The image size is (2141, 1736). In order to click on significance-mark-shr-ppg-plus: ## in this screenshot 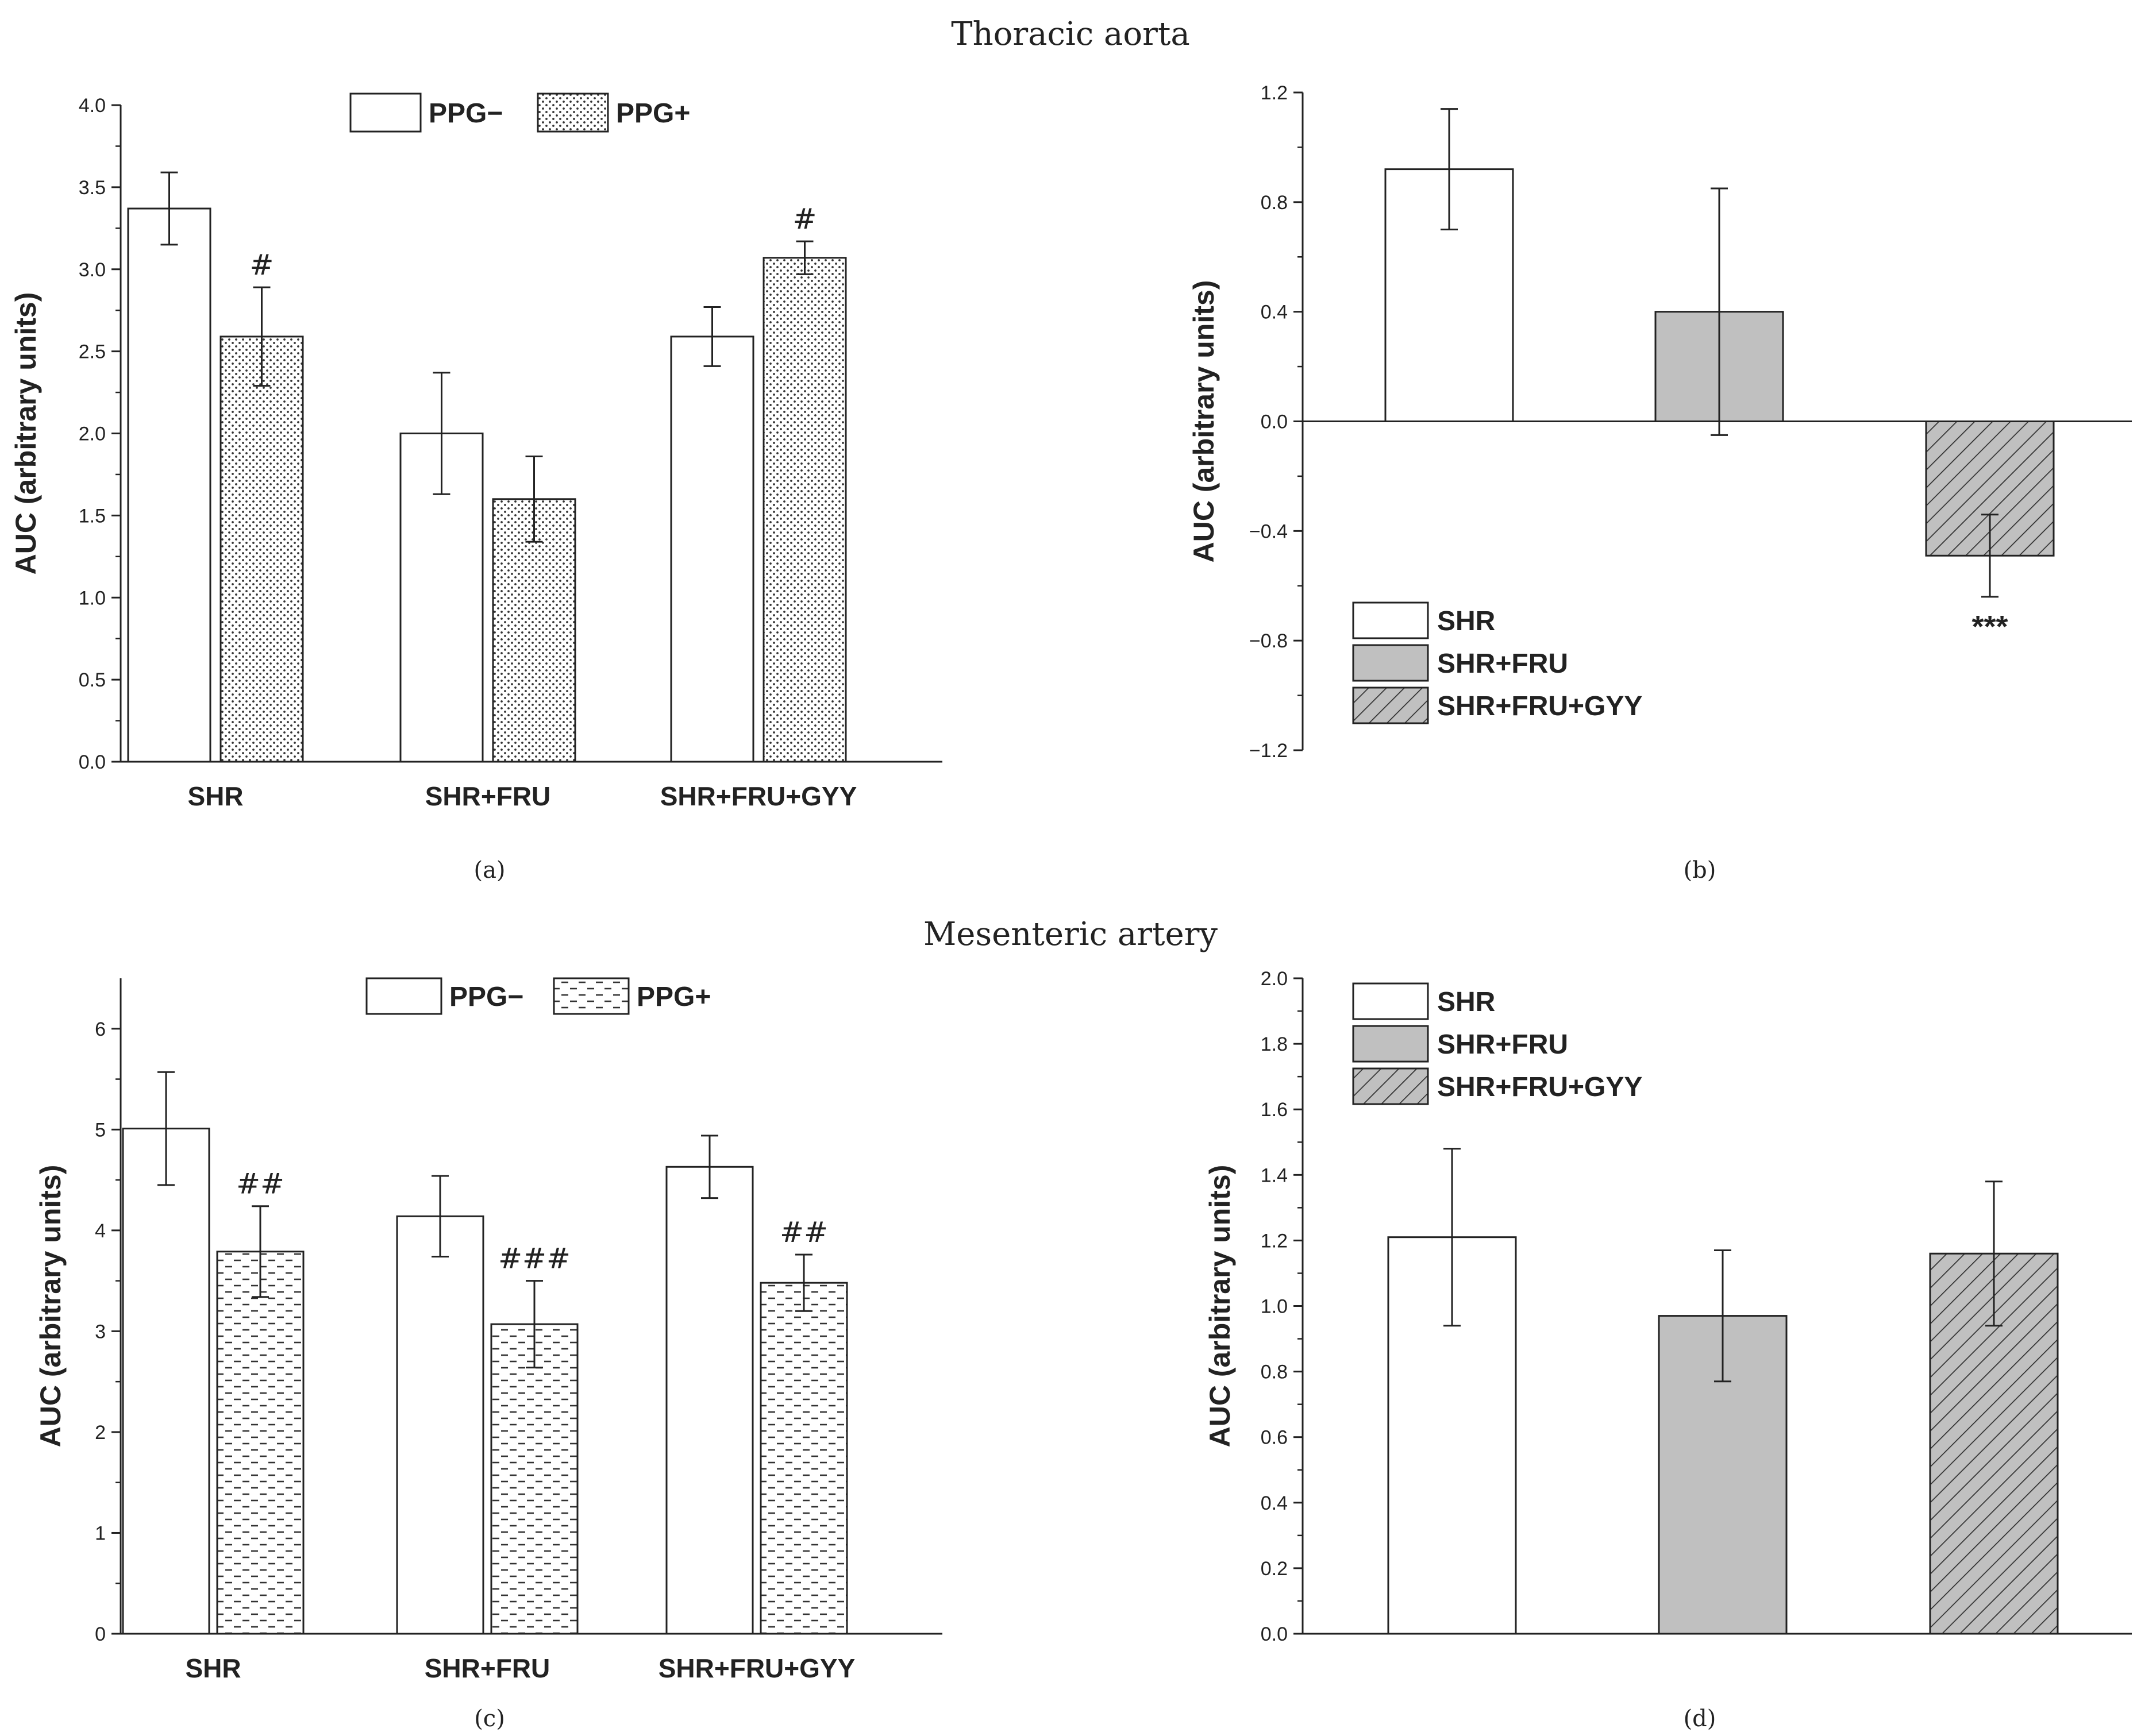, I will do `click(260, 1184)`.